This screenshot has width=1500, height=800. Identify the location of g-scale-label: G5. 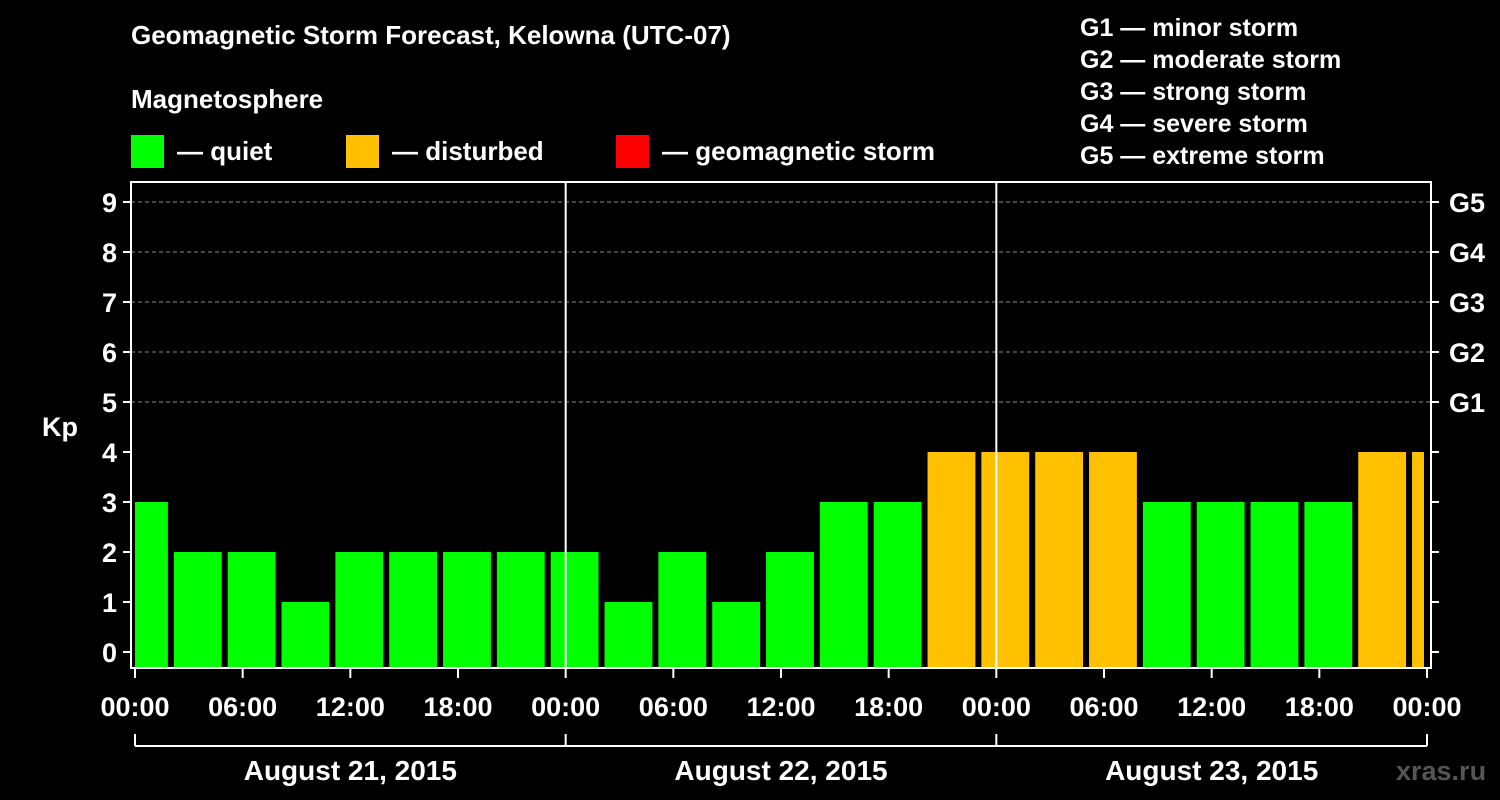
(1467, 203).